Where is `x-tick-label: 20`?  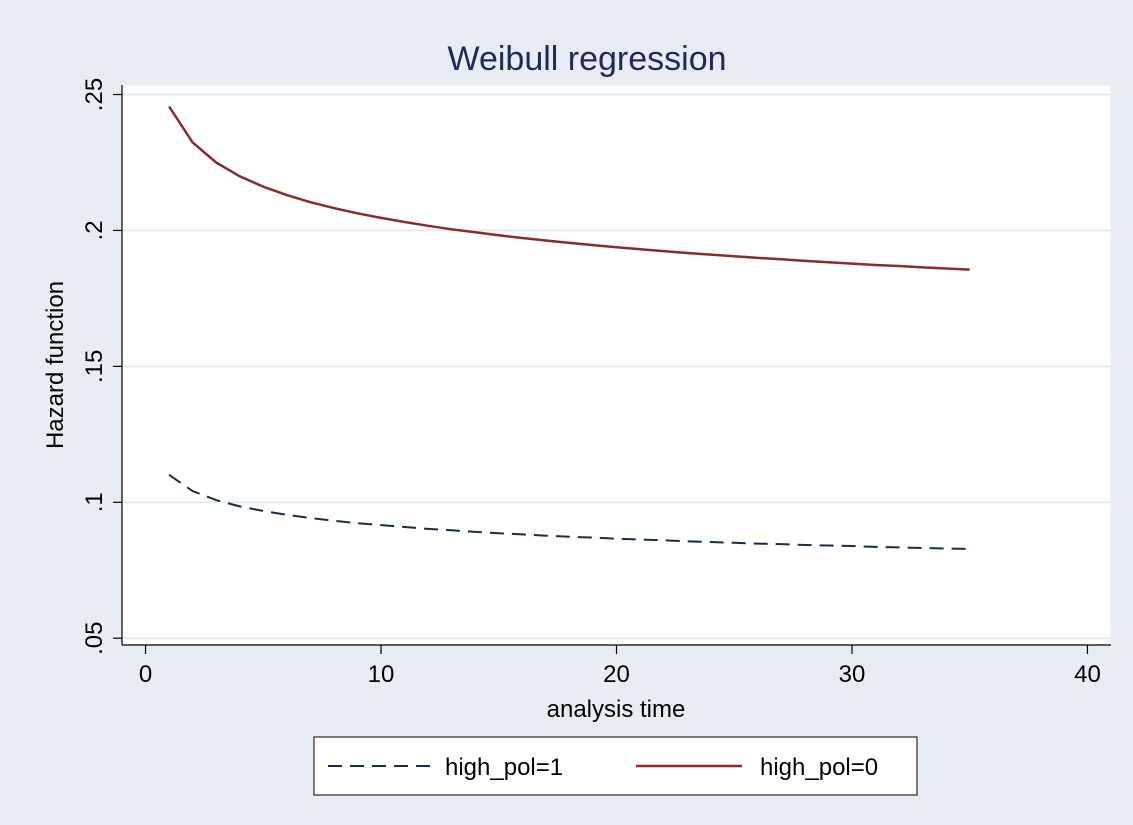
x-tick-label: 20 is located at coordinates (616, 674).